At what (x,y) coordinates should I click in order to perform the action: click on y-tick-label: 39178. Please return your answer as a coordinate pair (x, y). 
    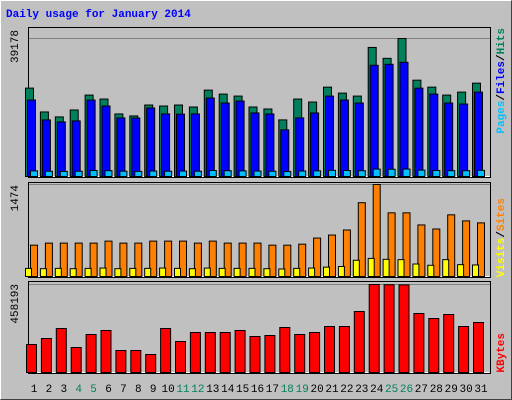
    Looking at the image, I should click on (16, 46).